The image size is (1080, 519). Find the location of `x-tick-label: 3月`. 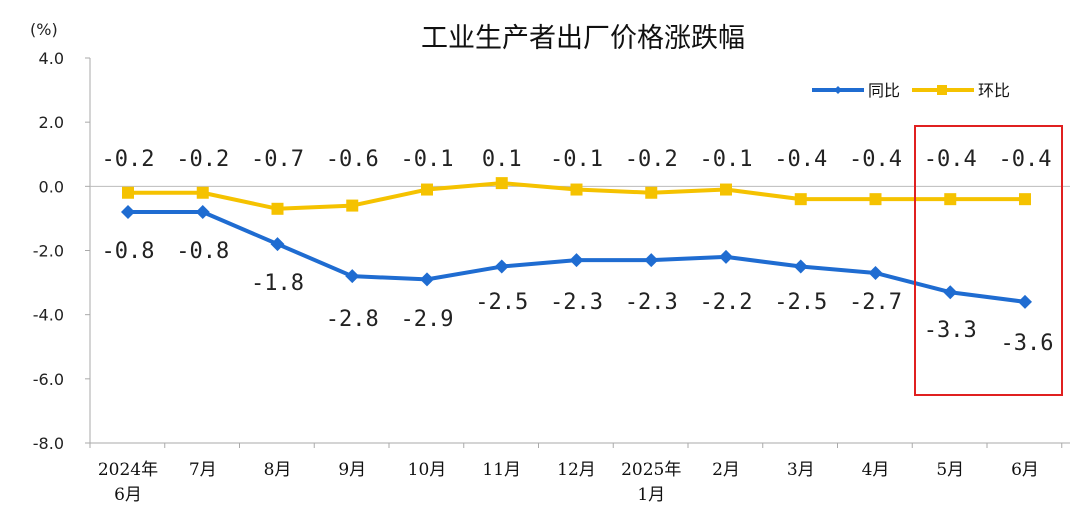

x-tick-label: 3月 is located at coordinates (801, 470).